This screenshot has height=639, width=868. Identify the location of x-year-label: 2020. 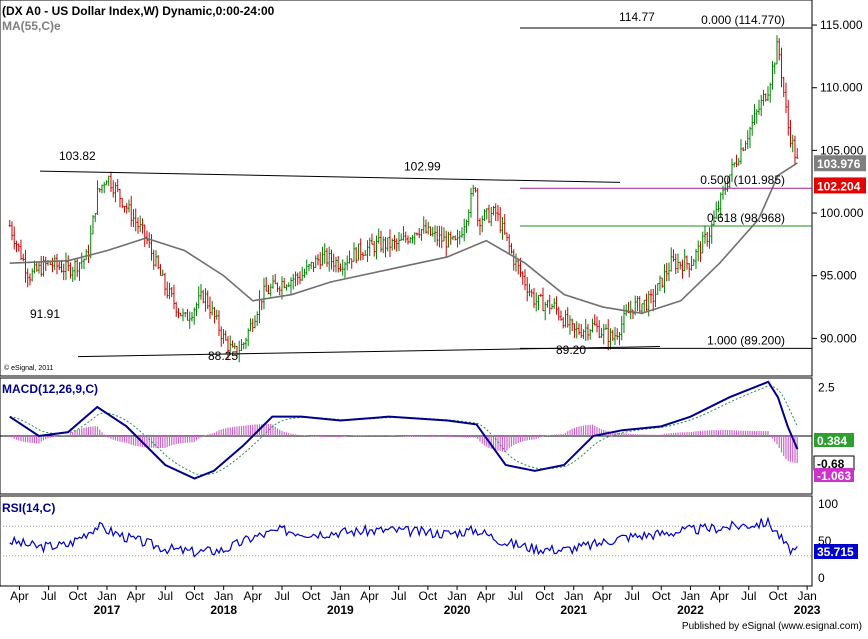
(457, 610).